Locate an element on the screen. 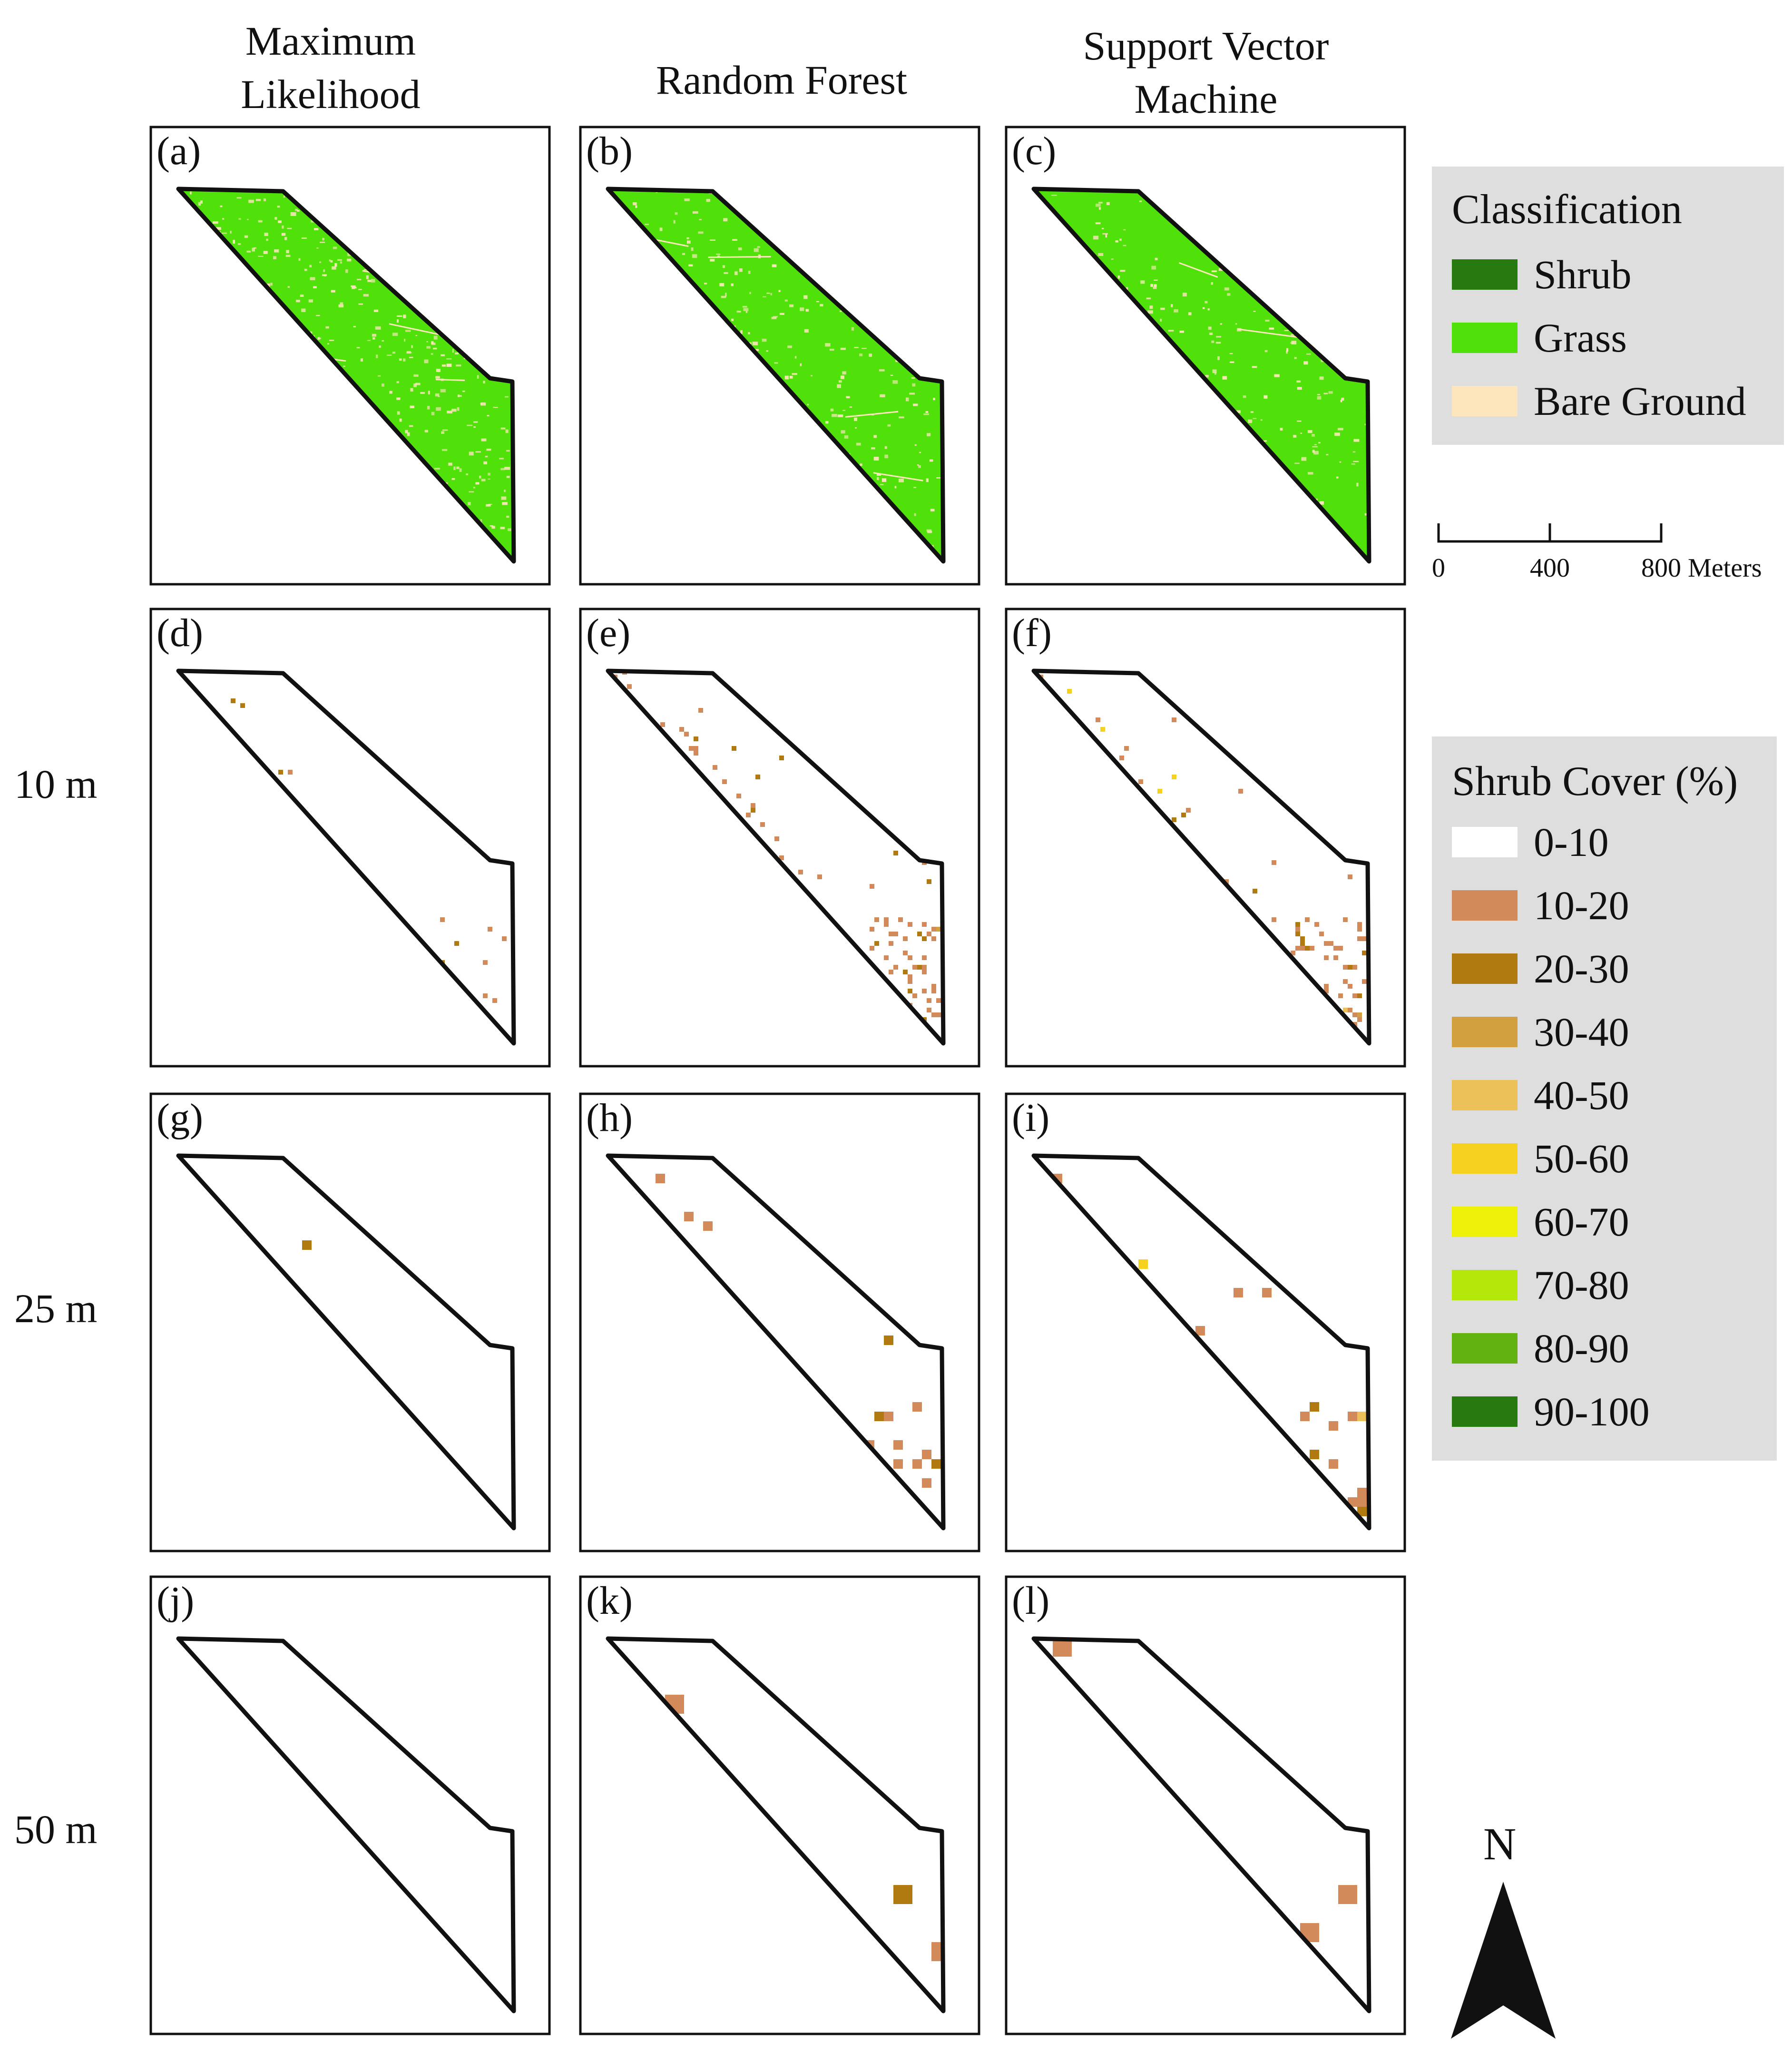 This screenshot has width=1792, height=2072. map-panel-k: (k) is located at coordinates (779, 1805).